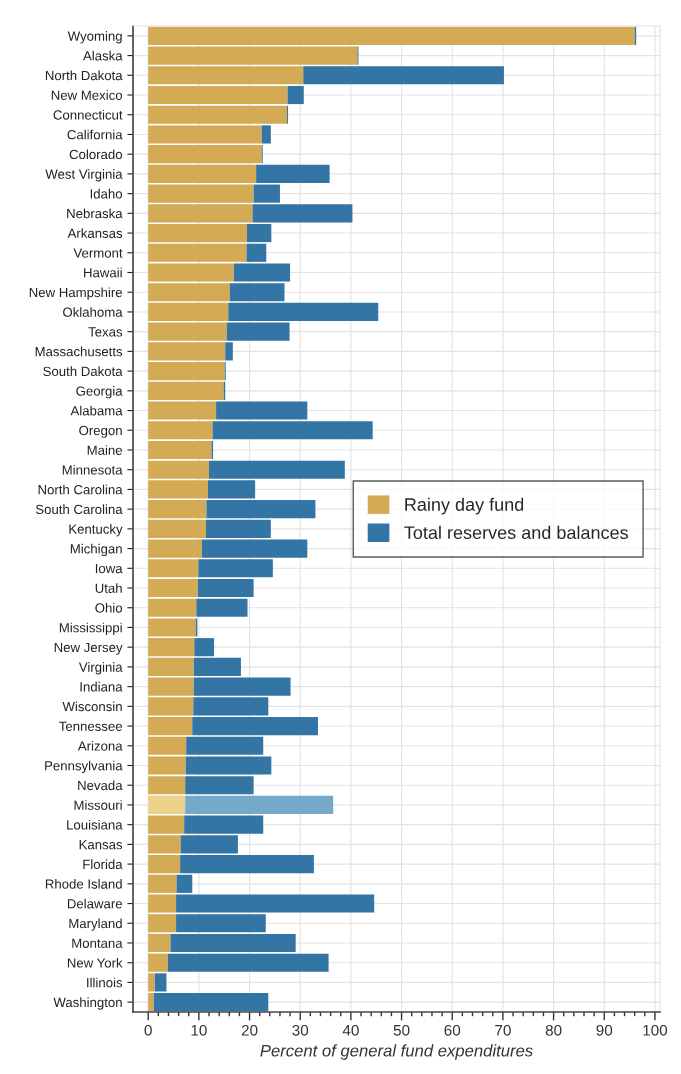 This screenshot has height=1074, width=681. Describe the element at coordinates (96, 410) in the screenshot. I see `y-tick-label: Alabama` at that location.